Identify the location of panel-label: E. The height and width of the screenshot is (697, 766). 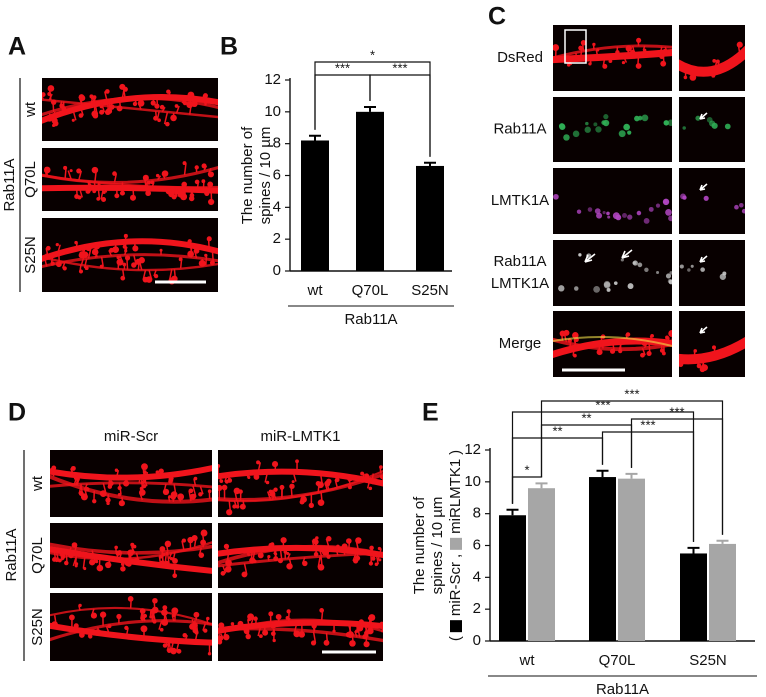
(430, 413).